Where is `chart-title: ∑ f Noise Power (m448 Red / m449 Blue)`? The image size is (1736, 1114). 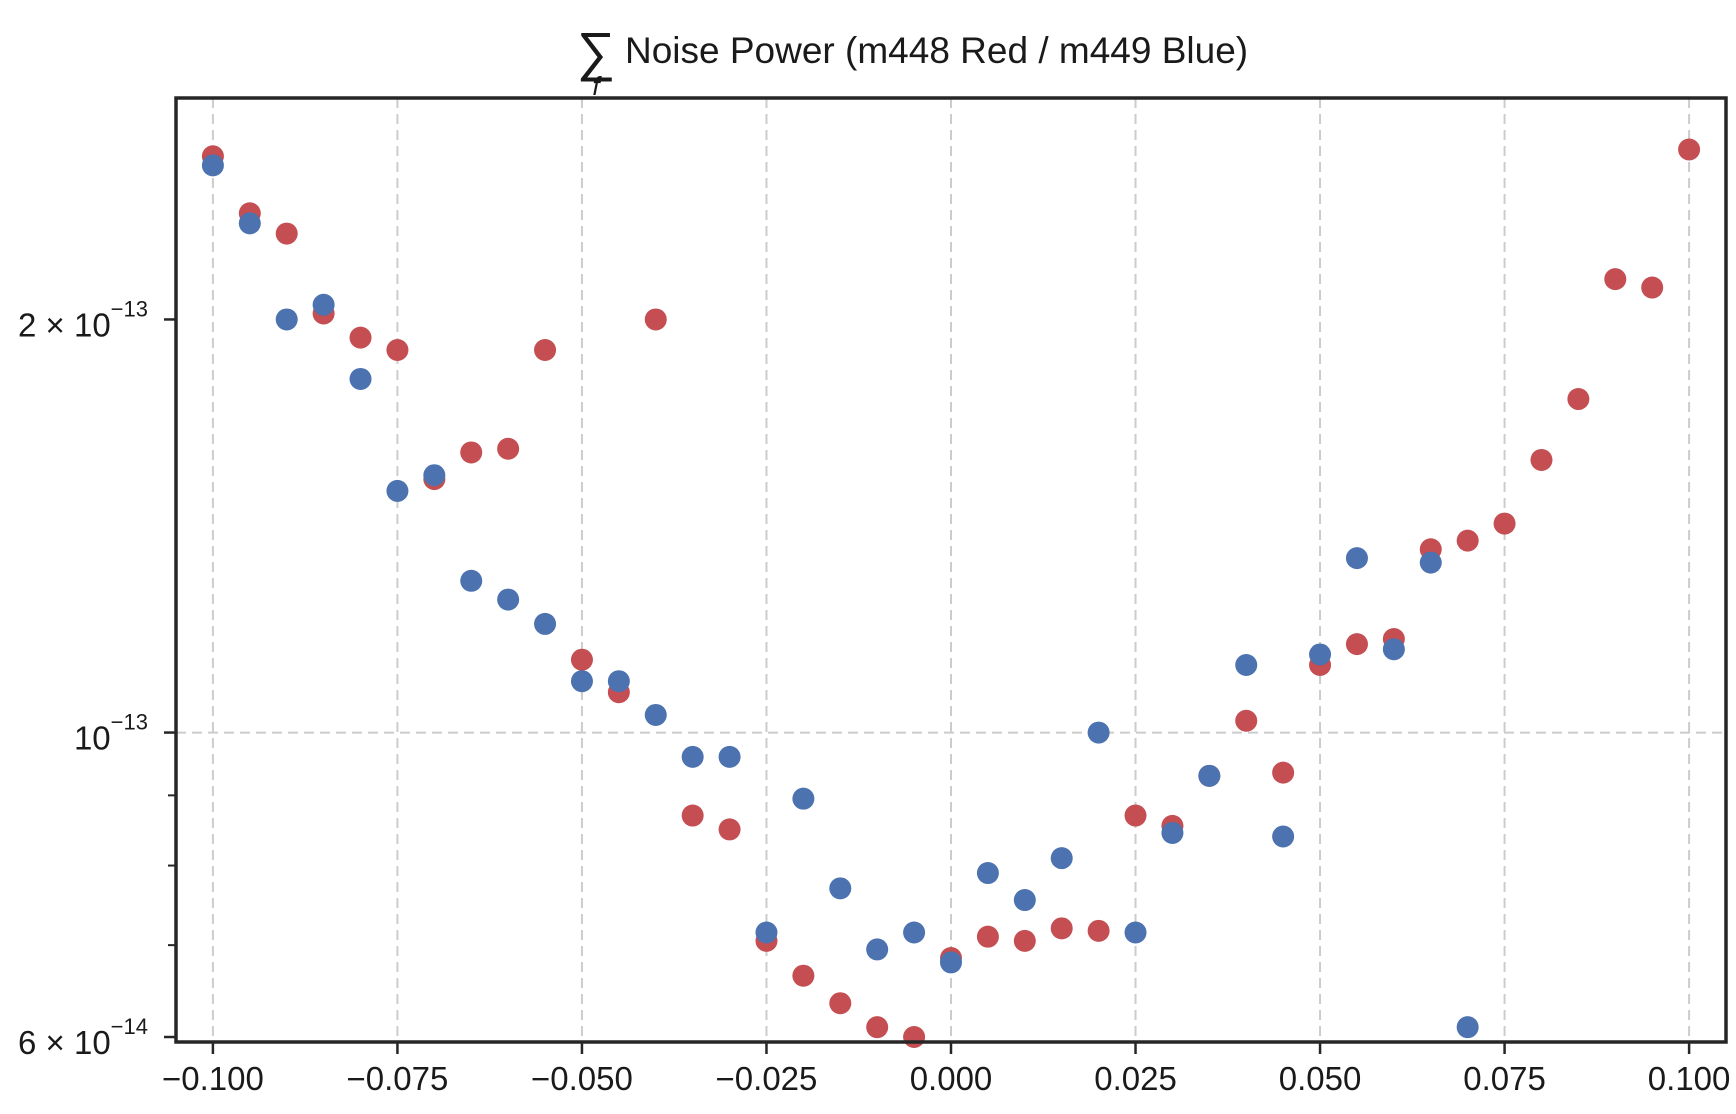
chart-title: ∑ f Noise Power (m448 Red / m449 Blue) is located at coordinates (912, 61).